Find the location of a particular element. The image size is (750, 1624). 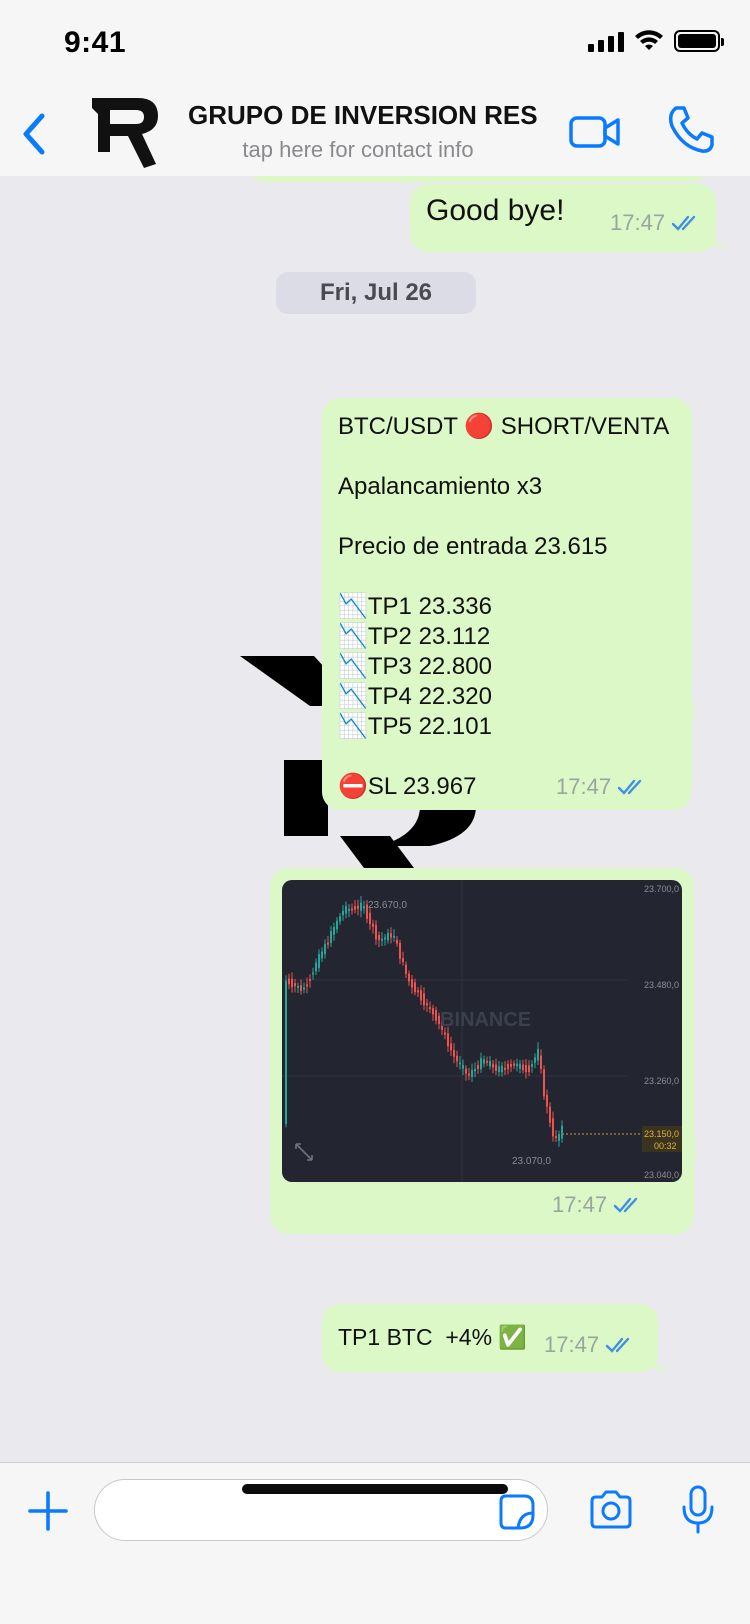

cellular-signal-icon is located at coordinates (606, 41).